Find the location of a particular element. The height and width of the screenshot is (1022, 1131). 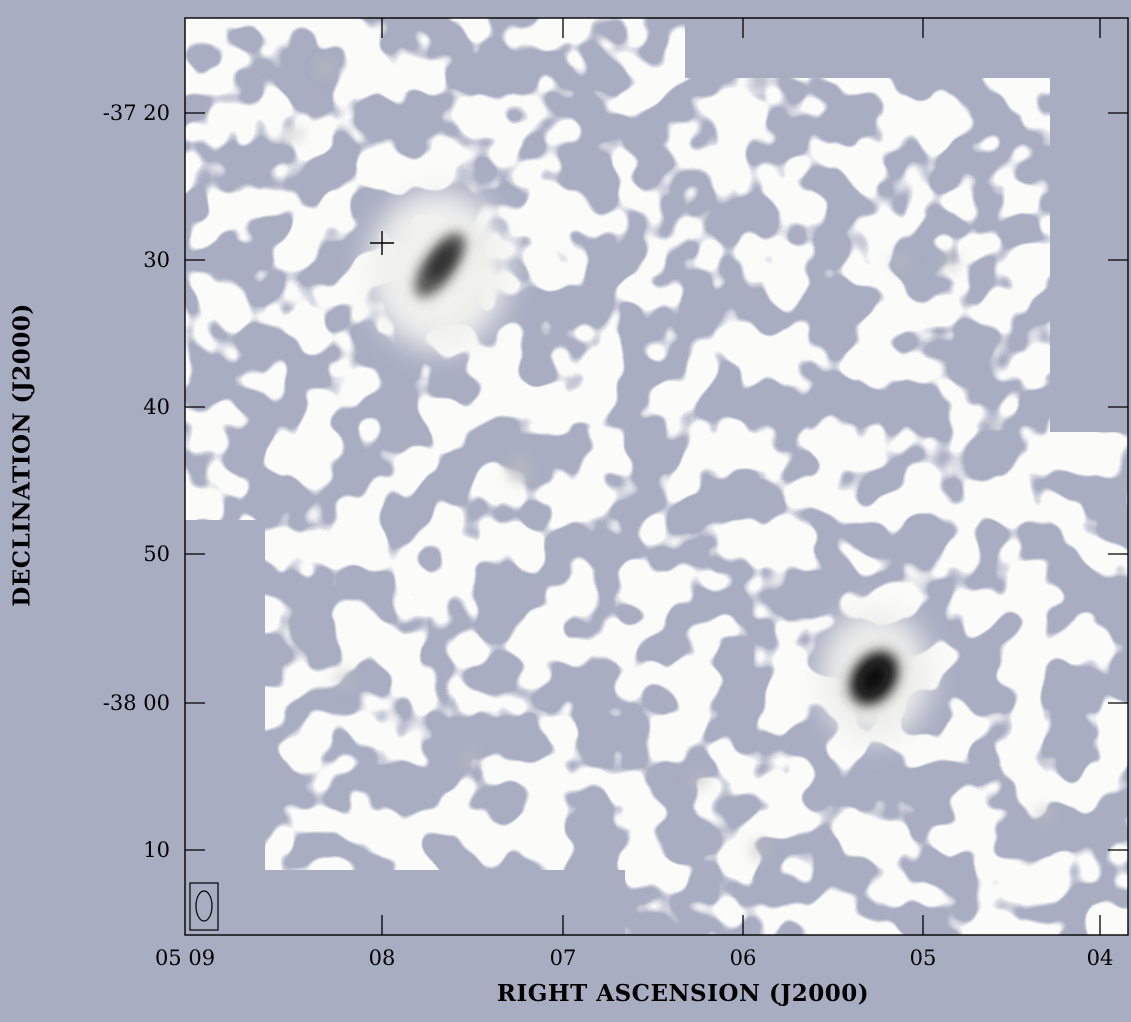

compact-source-south is located at coordinates (875, 675).